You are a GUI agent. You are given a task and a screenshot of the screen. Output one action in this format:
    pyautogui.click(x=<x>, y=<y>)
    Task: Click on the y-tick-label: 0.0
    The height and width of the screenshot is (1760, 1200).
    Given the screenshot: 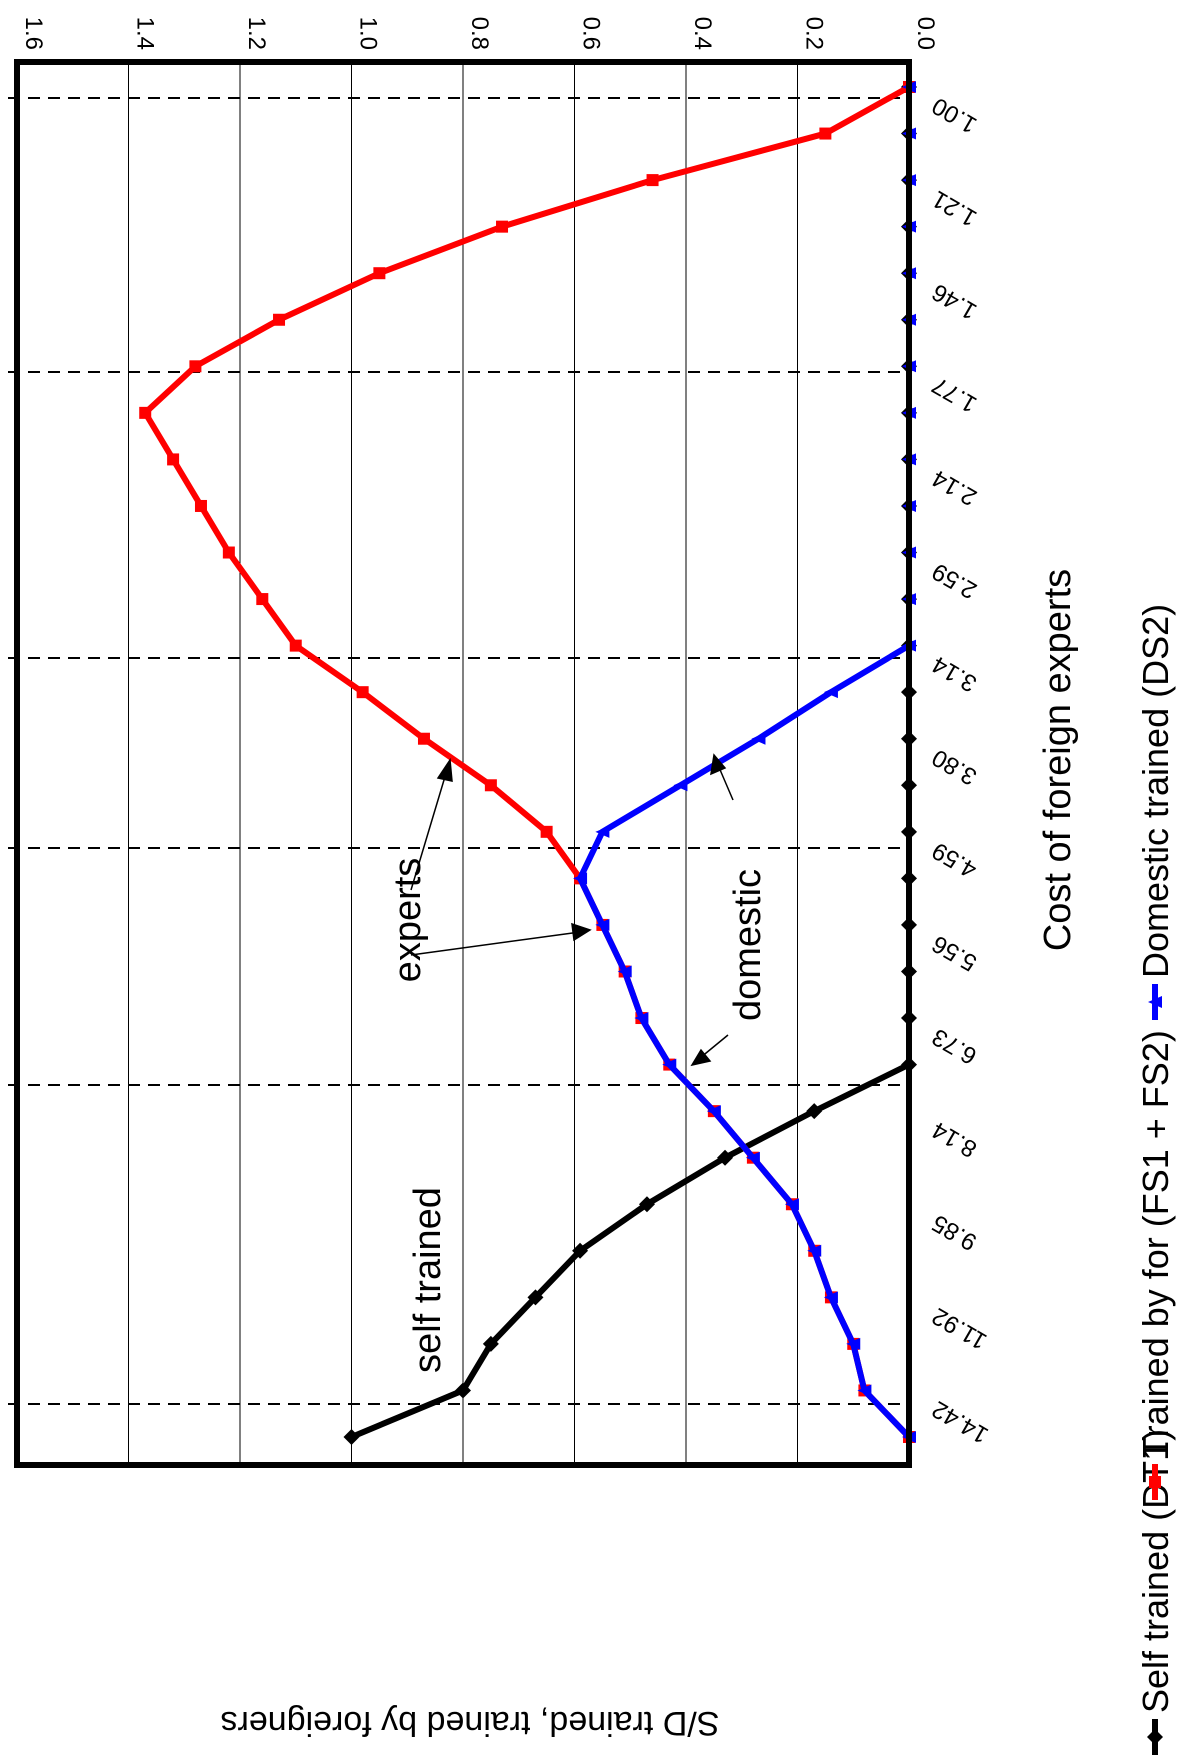 What is the action you would take?
    pyautogui.click(x=925, y=33)
    